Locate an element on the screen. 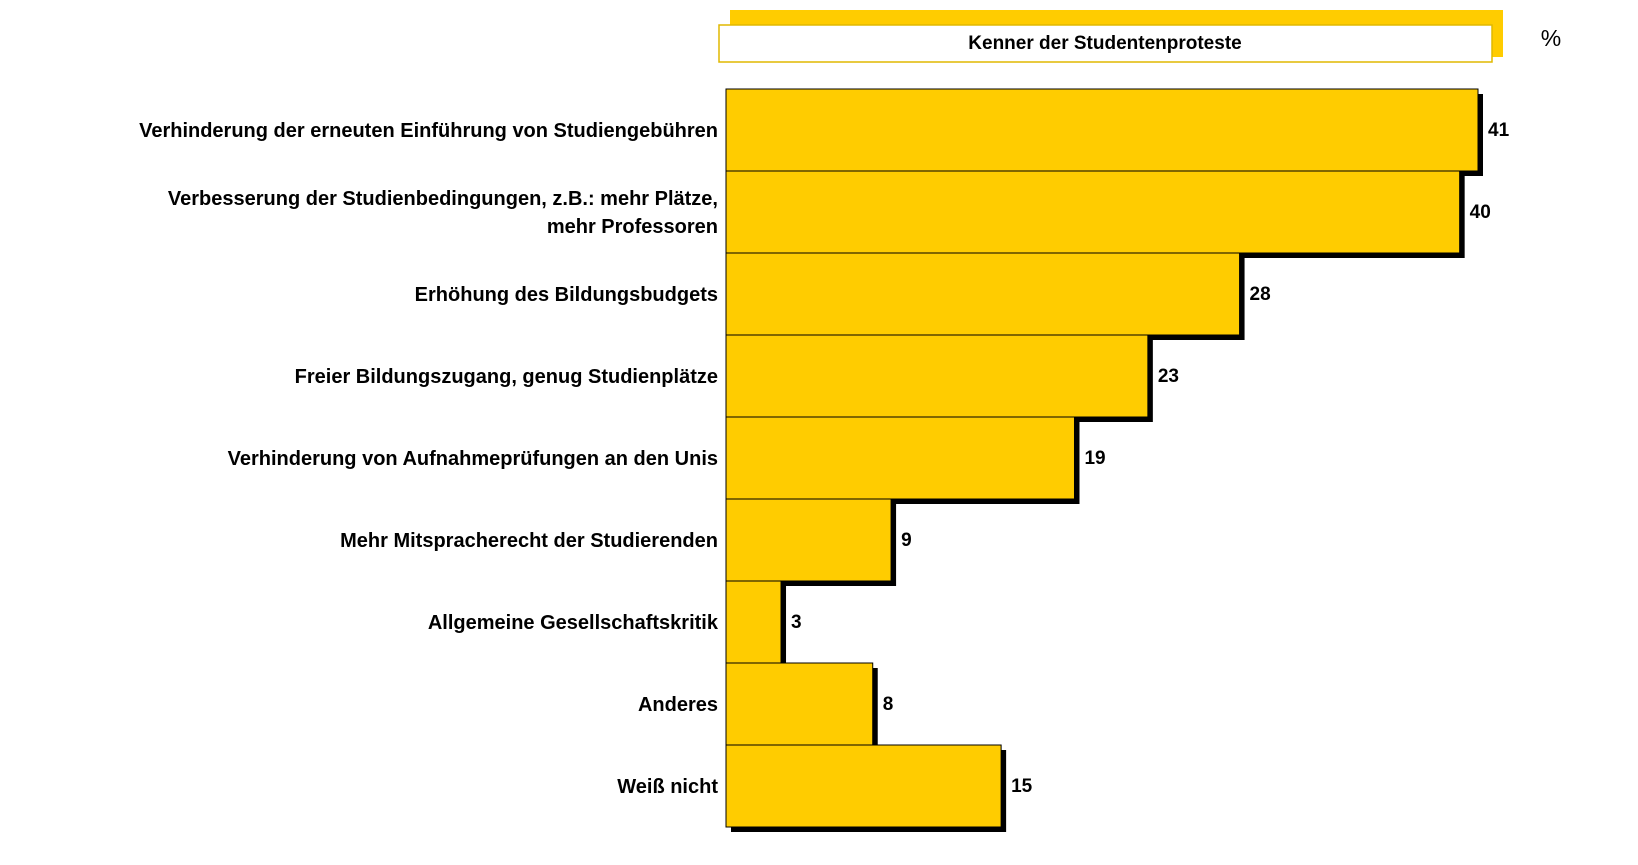 This screenshot has width=1638, height=865. value-label: 8 is located at coordinates (888, 704).